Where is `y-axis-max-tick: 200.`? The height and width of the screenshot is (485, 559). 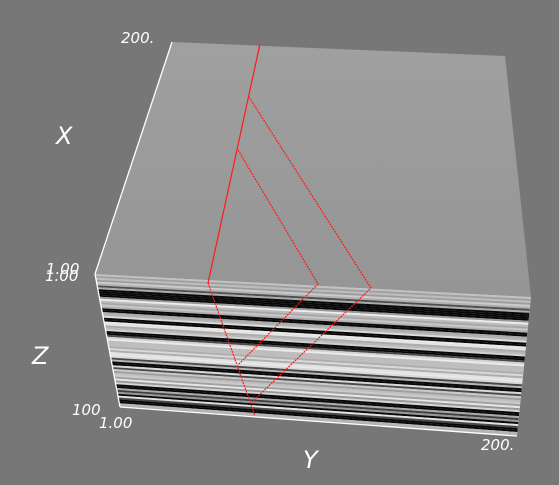
y-axis-max-tick: 200. is located at coordinates (498, 445).